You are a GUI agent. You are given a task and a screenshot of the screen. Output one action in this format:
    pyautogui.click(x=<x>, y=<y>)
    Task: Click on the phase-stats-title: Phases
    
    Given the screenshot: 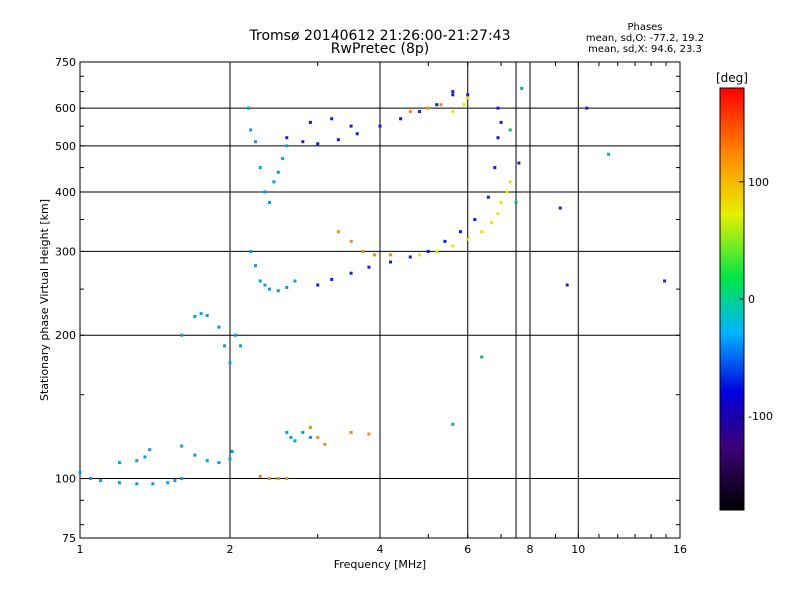 What is the action you would take?
    pyautogui.click(x=645, y=27)
    